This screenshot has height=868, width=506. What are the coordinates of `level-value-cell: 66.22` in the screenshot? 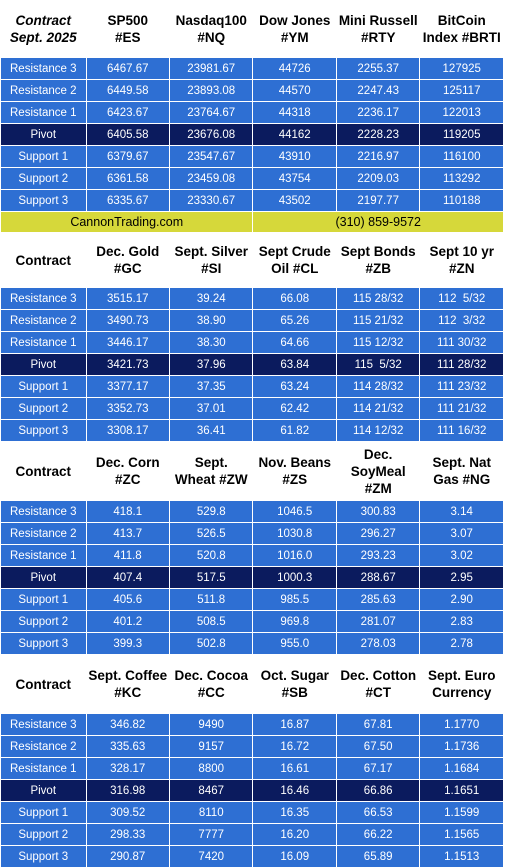 It's located at (378, 834).